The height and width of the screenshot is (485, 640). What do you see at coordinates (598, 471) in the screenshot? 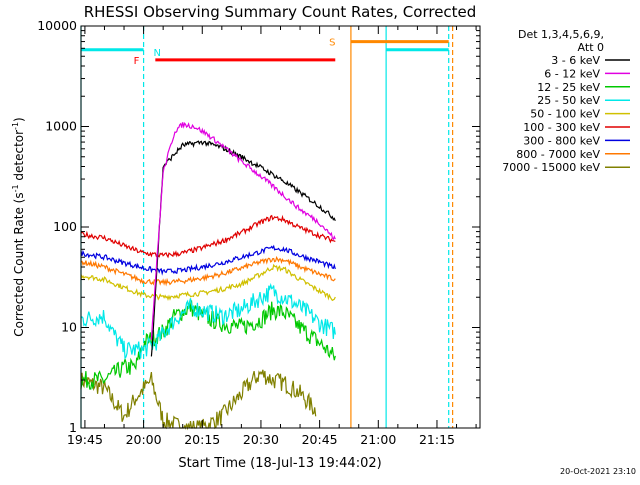
I see `generation-timestamp: 20-Oct-2021 23:10` at bounding box center [598, 471].